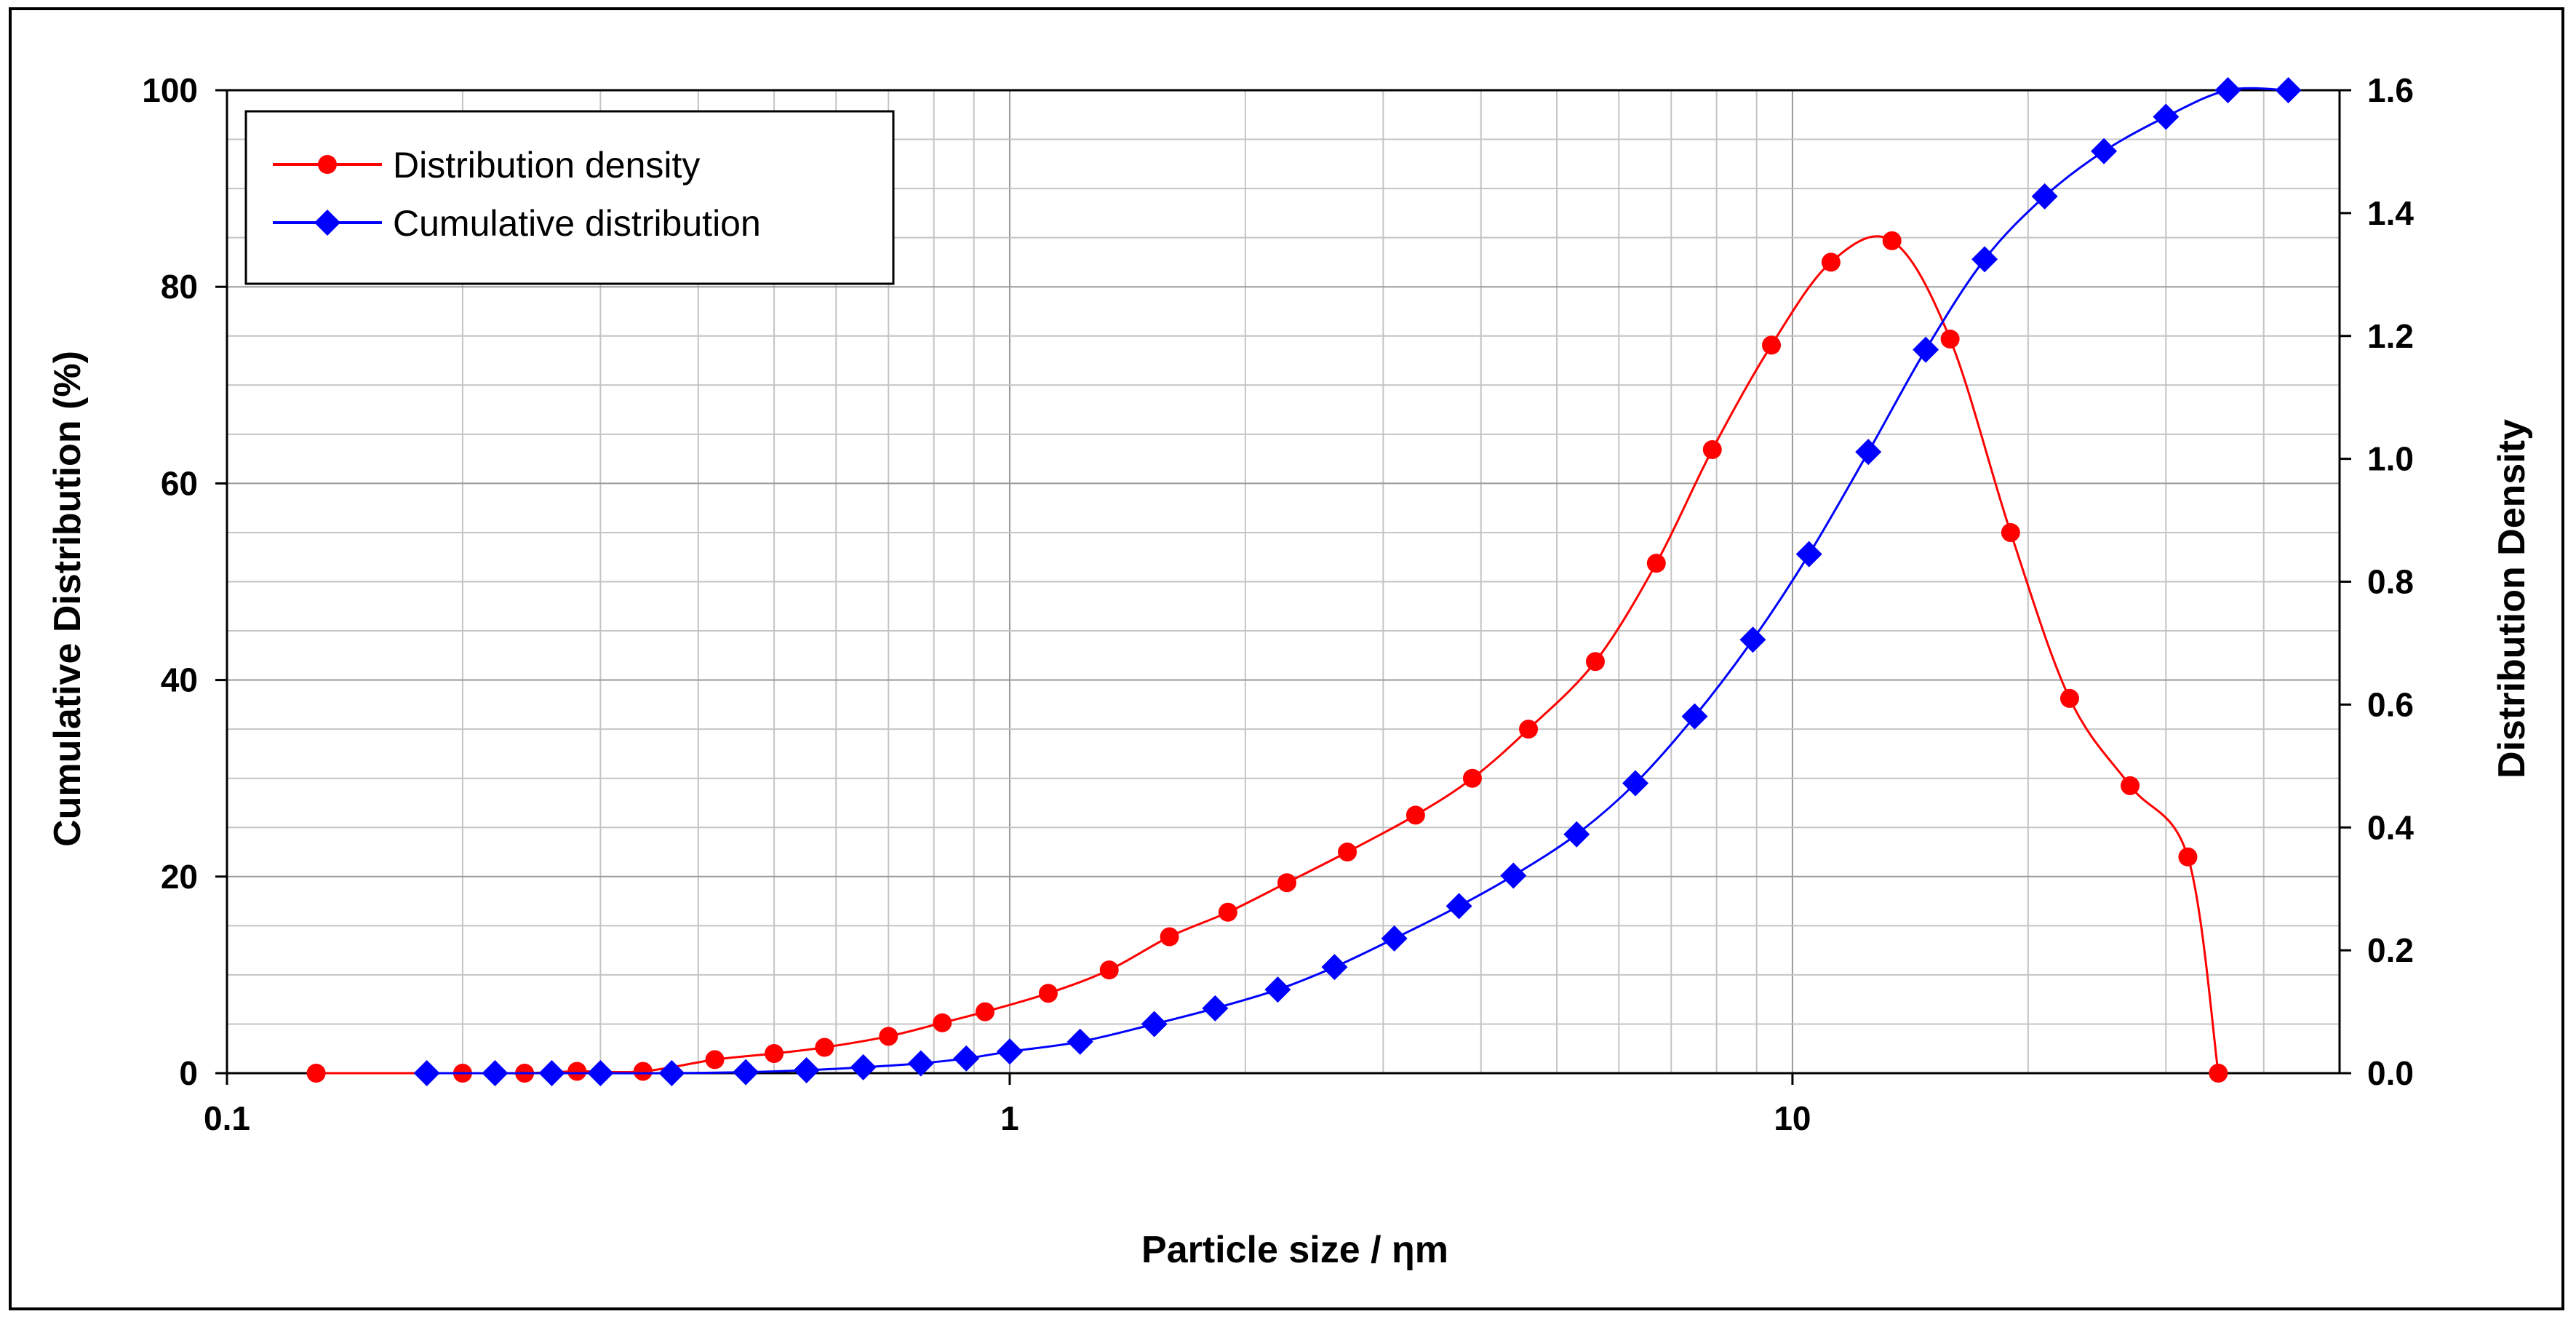 The width and height of the screenshot is (2576, 1322). I want to click on legend-label-density: Distribution density, so click(546, 166).